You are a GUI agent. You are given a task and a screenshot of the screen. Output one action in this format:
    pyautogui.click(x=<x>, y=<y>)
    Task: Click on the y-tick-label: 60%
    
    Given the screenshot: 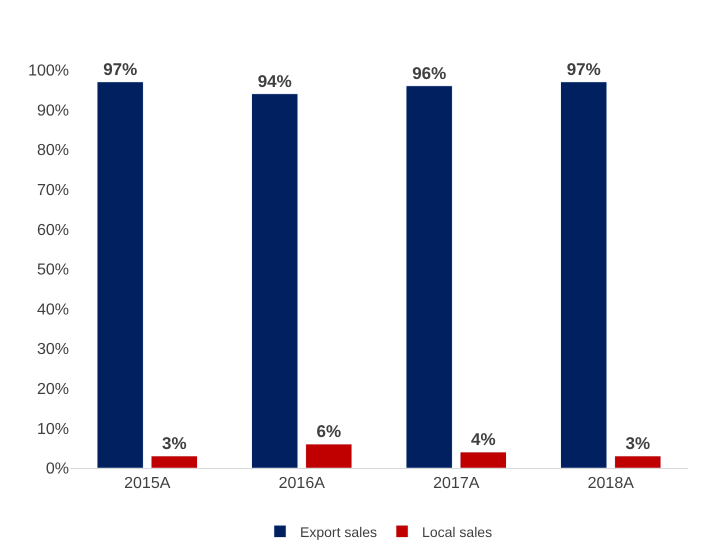 What is the action you would take?
    pyautogui.click(x=52, y=230)
    